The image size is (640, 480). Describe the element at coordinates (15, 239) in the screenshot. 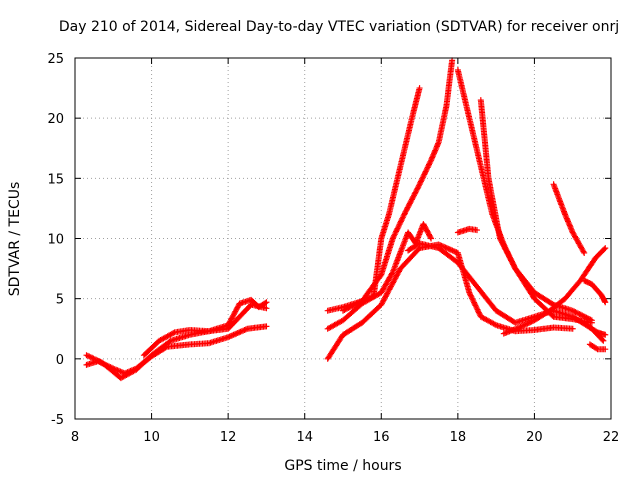

I see `y-axis-label: SDTVAR / TECUs` at that location.